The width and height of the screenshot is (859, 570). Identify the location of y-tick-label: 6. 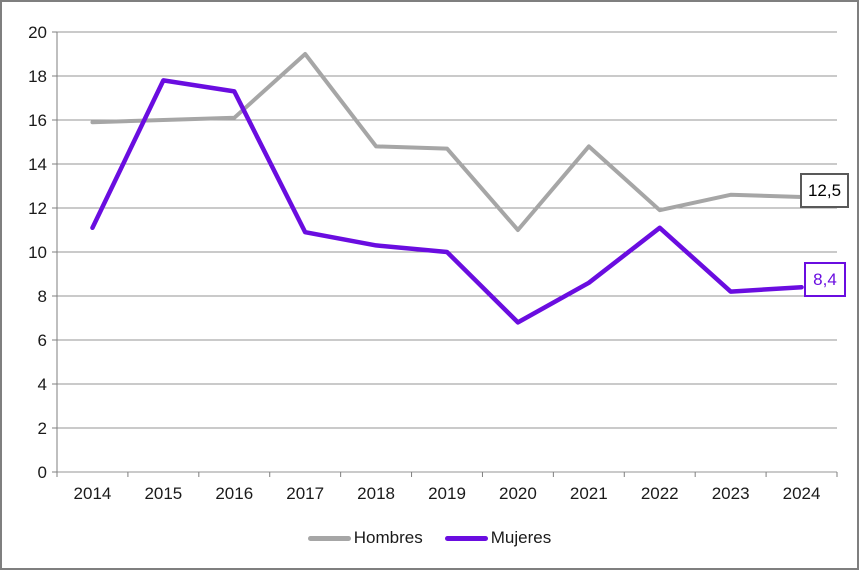
(42, 340).